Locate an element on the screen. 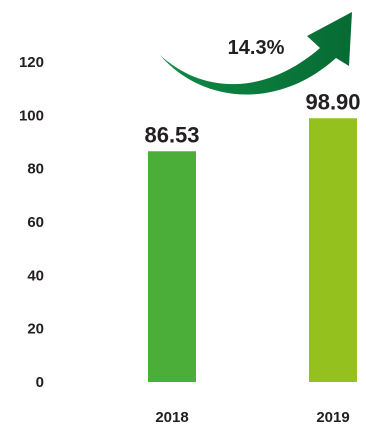 The width and height of the screenshot is (366, 428). upward-curved-growth-arrow-icon is located at coordinates (256, 53).